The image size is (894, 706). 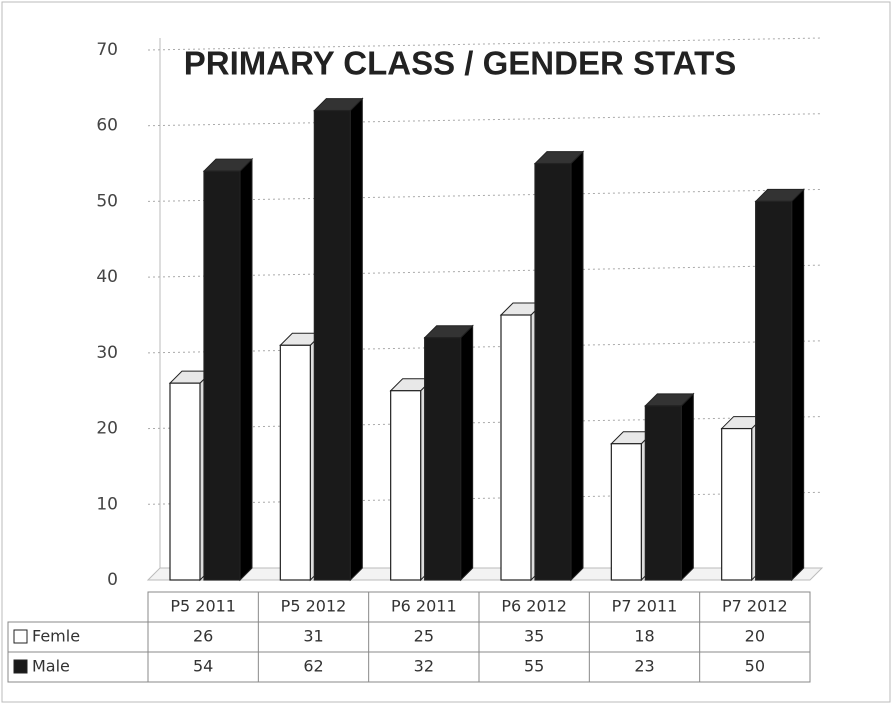 What do you see at coordinates (534, 606) in the screenshot?
I see `x-tick-label: P6 2012` at bounding box center [534, 606].